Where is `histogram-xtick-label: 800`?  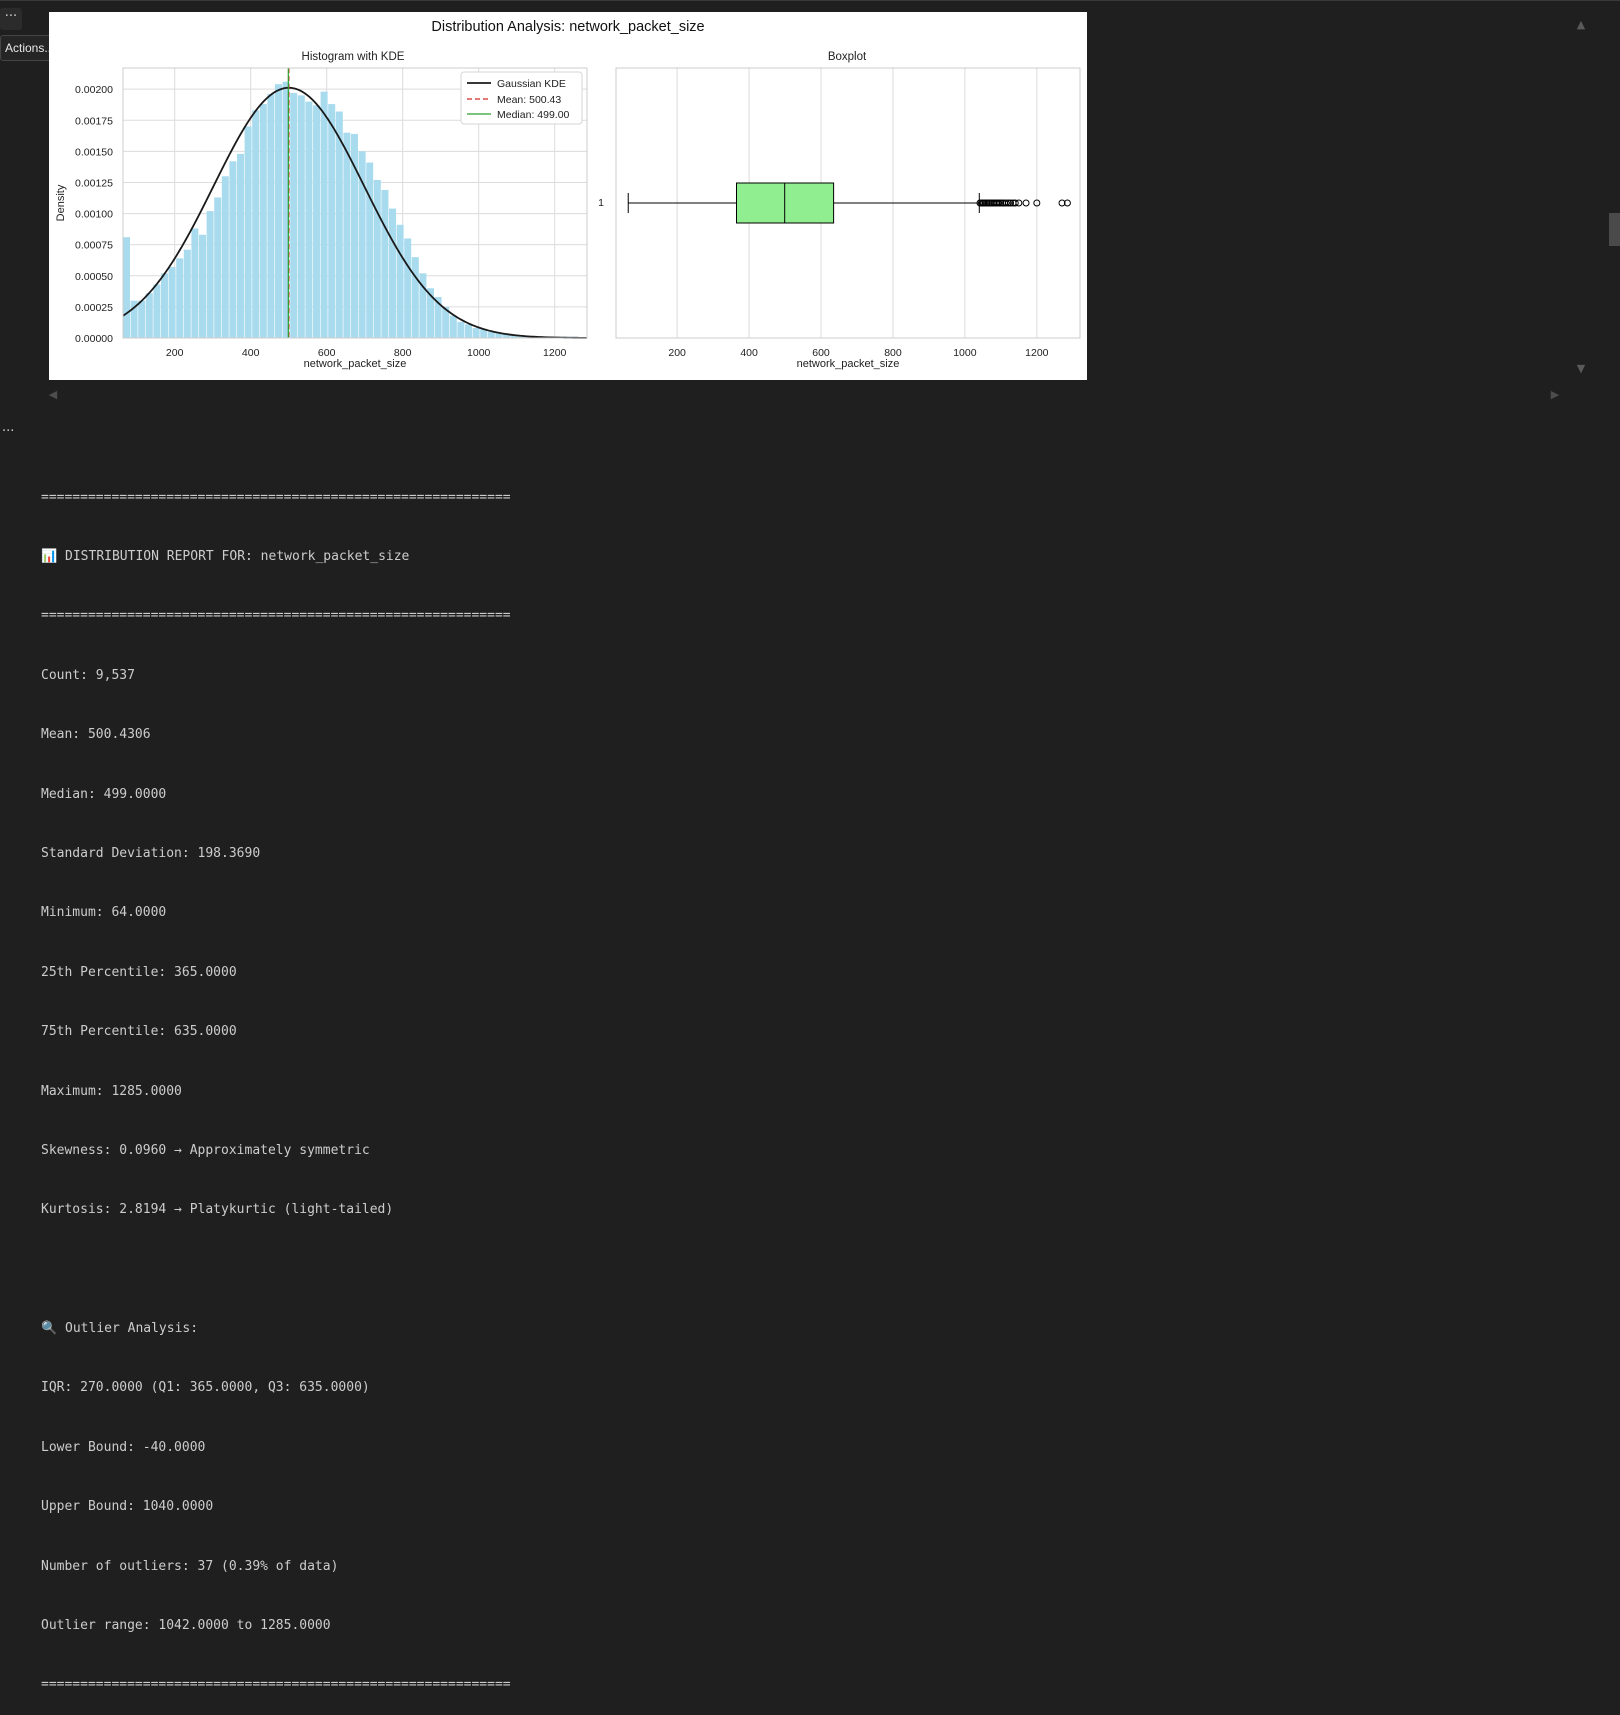 histogram-xtick-label: 800 is located at coordinates (403, 353).